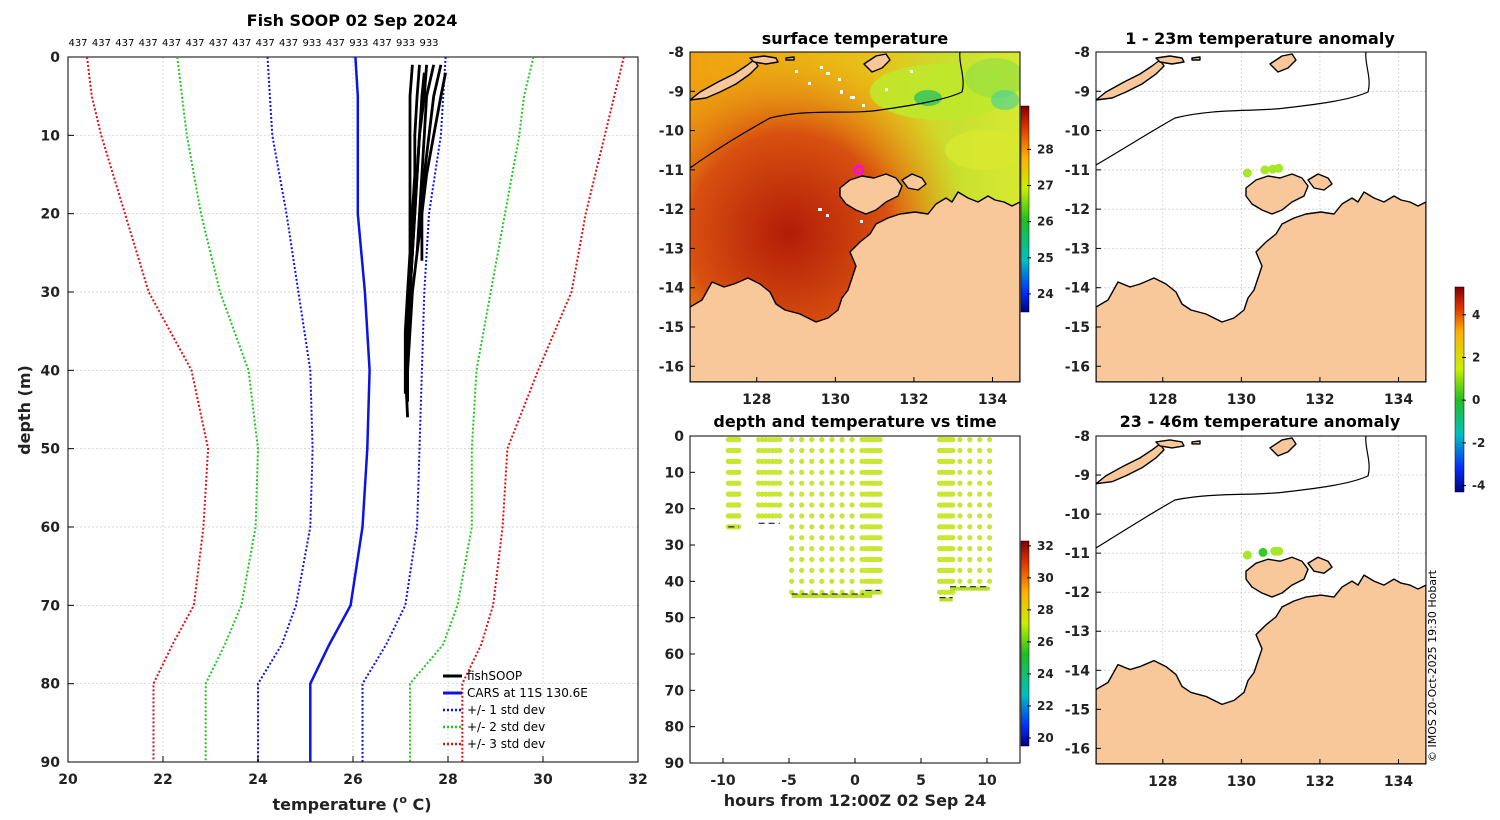  Describe the element at coordinates (1025, 643) in the screenshot. I see `depth-time-colorbar` at that location.